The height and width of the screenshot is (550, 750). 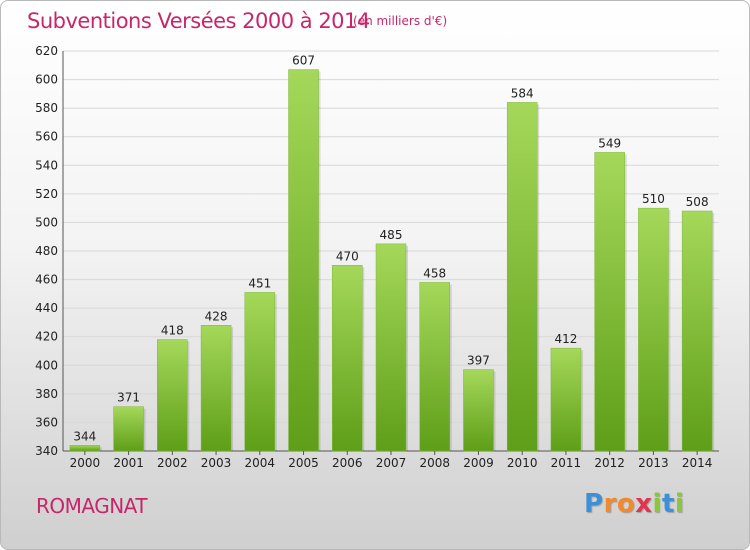 I want to click on y-tick-label: 440, so click(x=46, y=308).